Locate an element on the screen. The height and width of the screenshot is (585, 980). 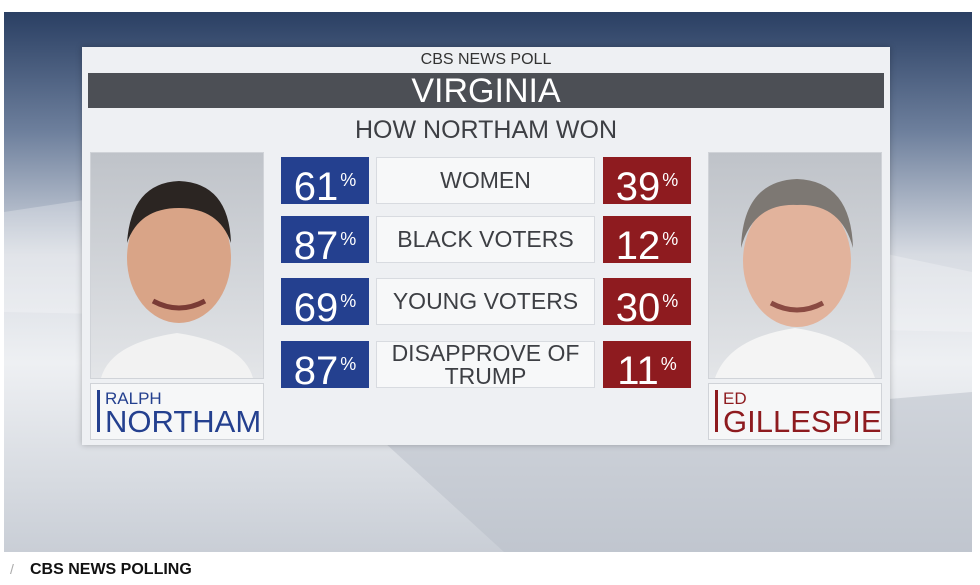
first-name: ED is located at coordinates (735, 398).